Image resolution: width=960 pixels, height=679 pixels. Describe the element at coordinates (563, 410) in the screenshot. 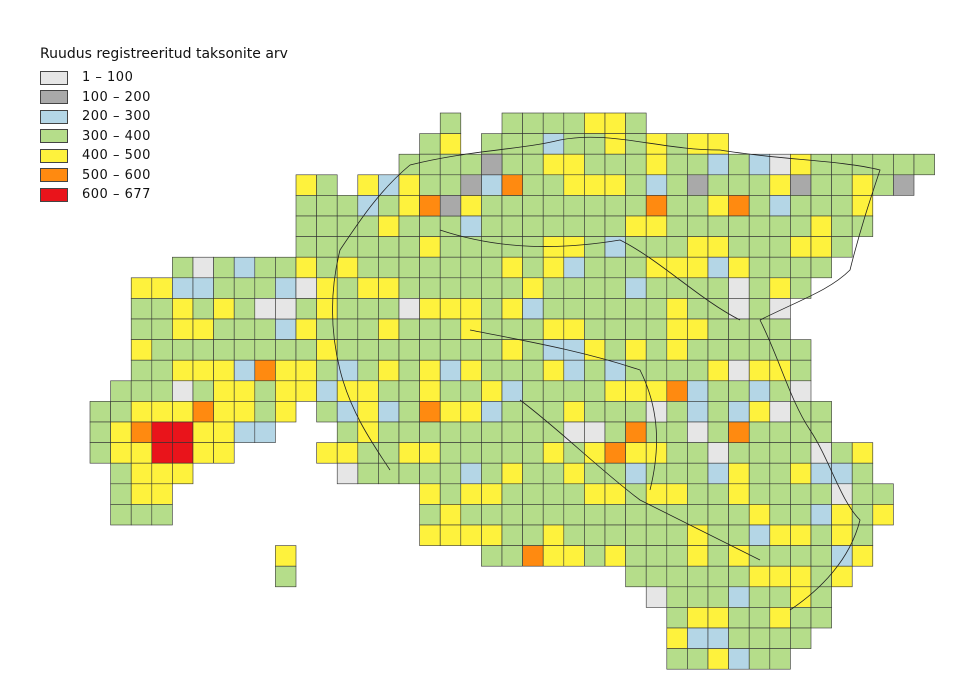

I see `boundary-line` at that location.